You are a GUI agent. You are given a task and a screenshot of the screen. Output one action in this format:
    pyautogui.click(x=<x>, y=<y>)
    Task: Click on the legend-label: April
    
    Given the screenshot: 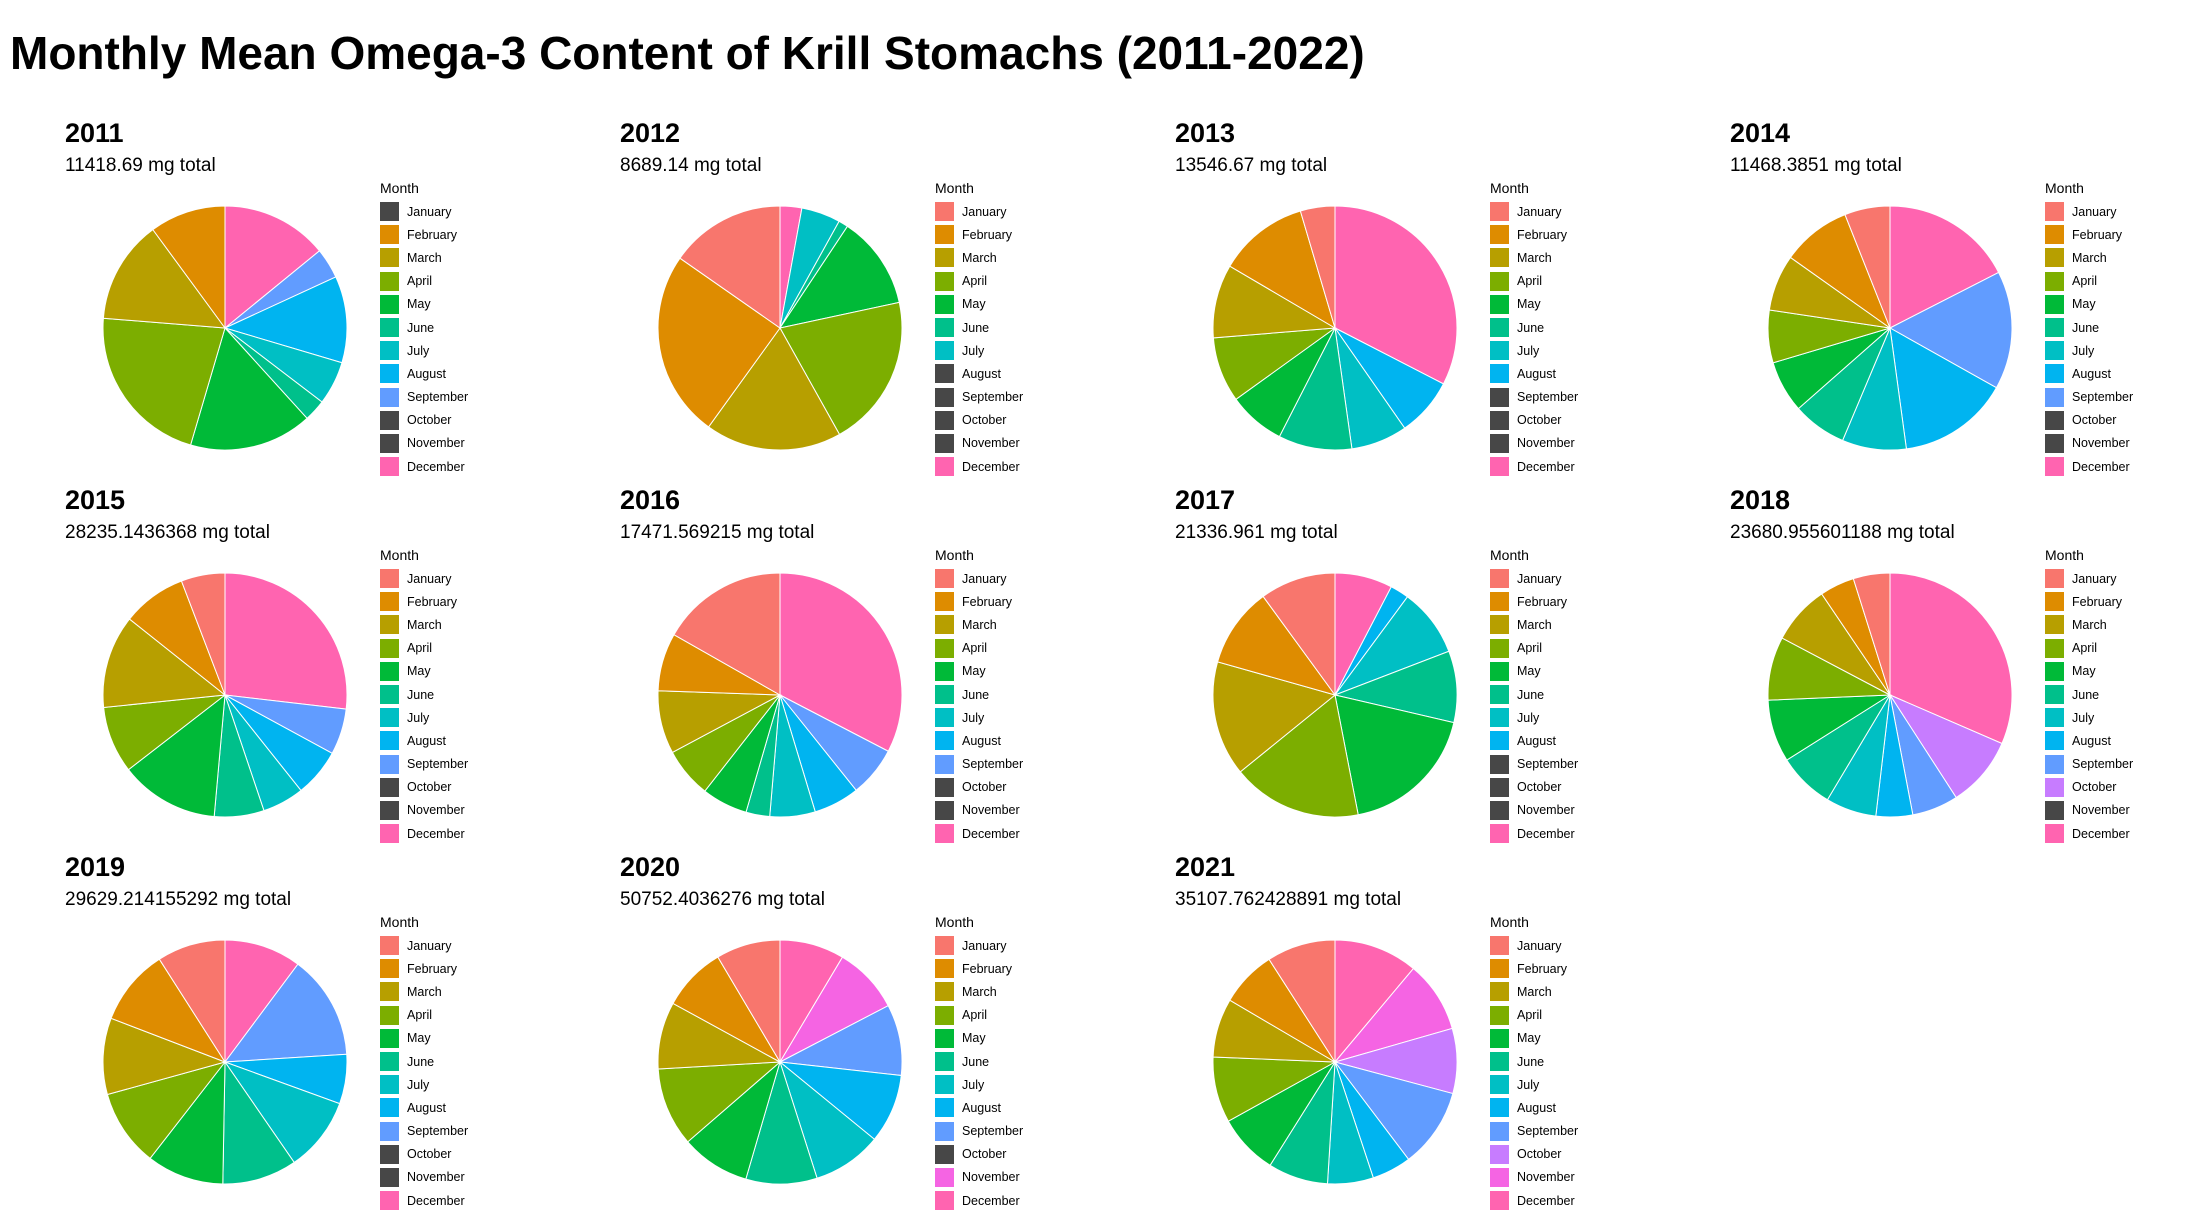 What is the action you would take?
    pyautogui.click(x=1530, y=648)
    